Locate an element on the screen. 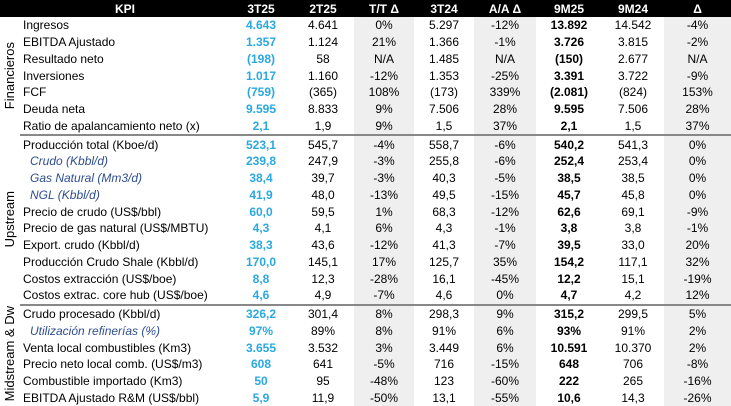 The height and width of the screenshot is (406, 731). column-header-2: 2T25 is located at coordinates (323, 8).